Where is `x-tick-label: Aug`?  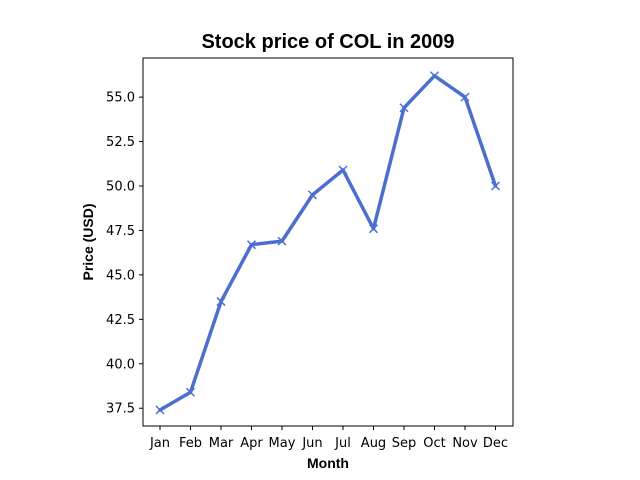 x-tick-label: Aug is located at coordinates (373, 443).